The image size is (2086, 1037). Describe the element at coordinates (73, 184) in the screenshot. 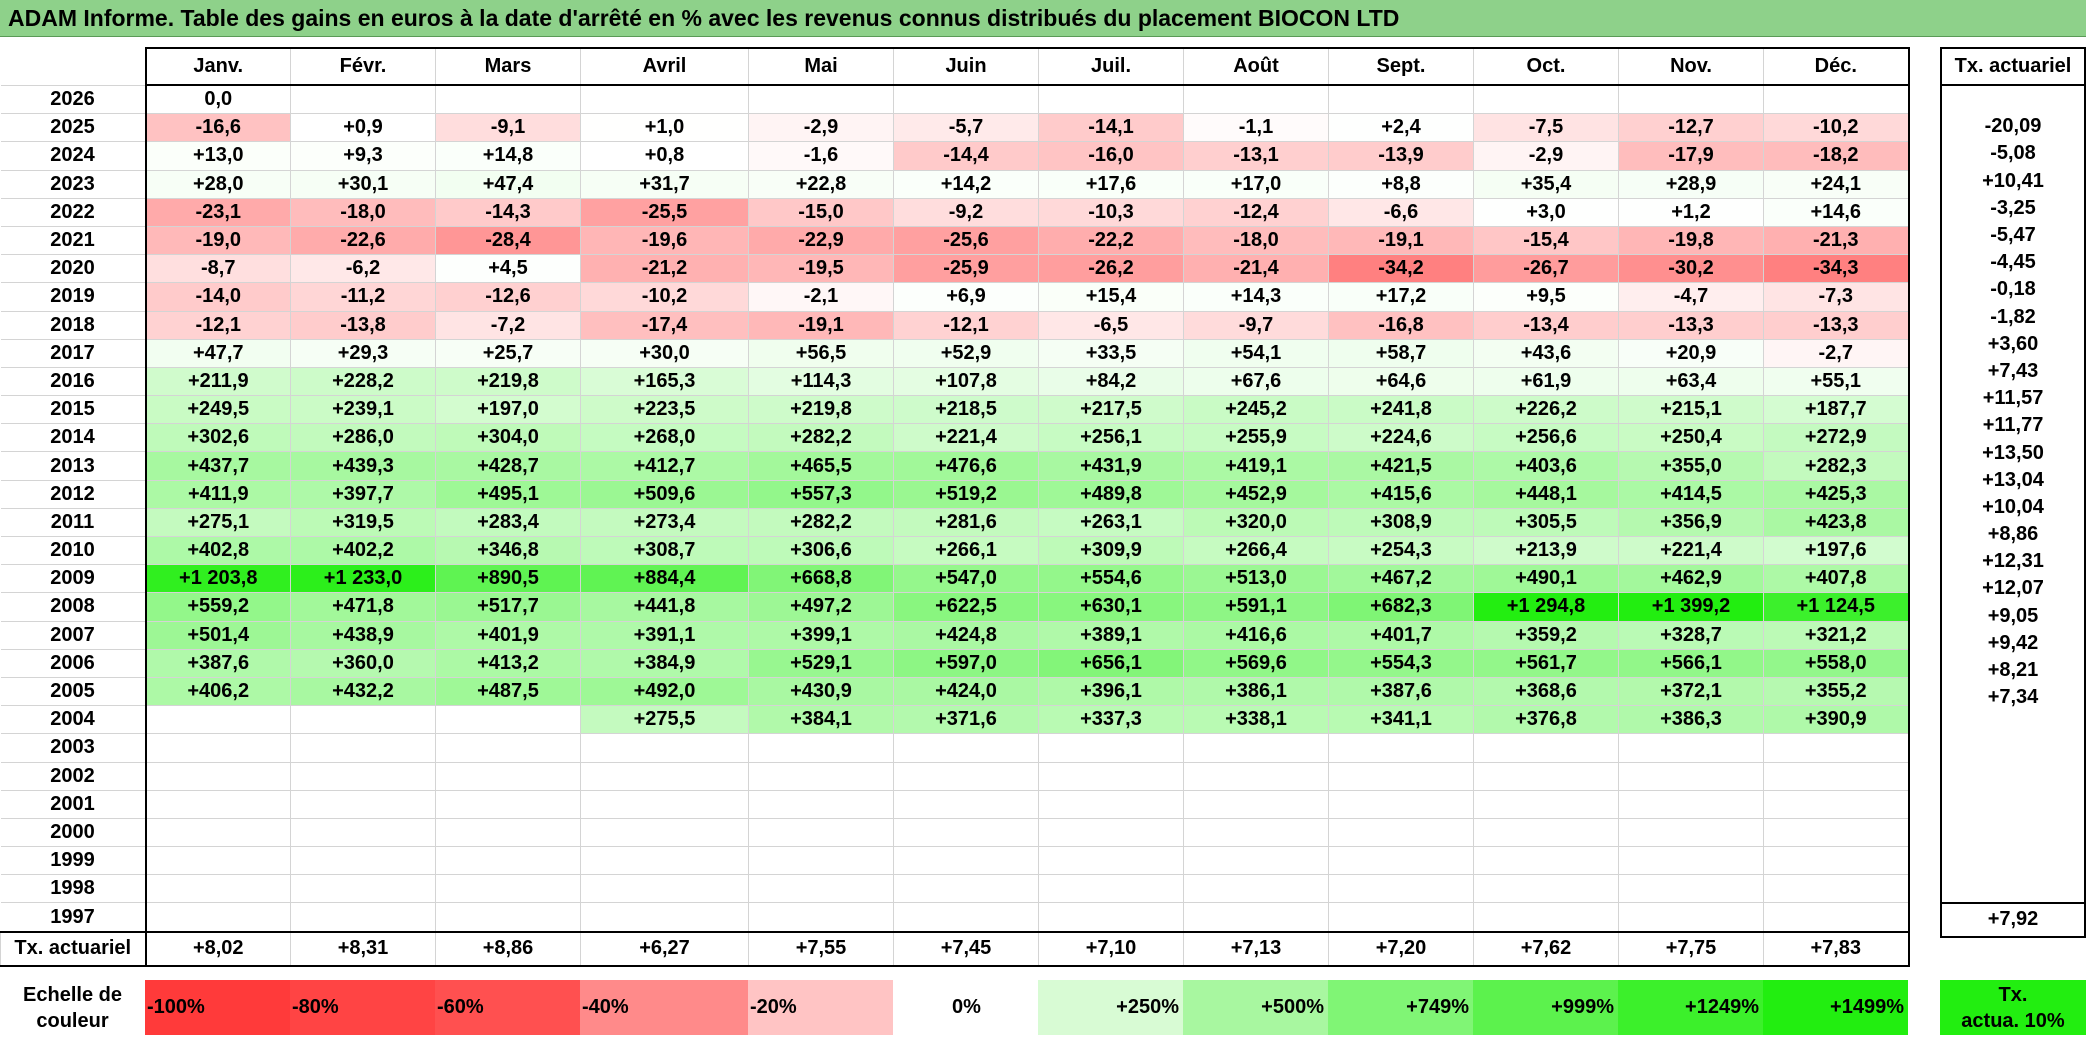

I see `year-label: 2023` at that location.